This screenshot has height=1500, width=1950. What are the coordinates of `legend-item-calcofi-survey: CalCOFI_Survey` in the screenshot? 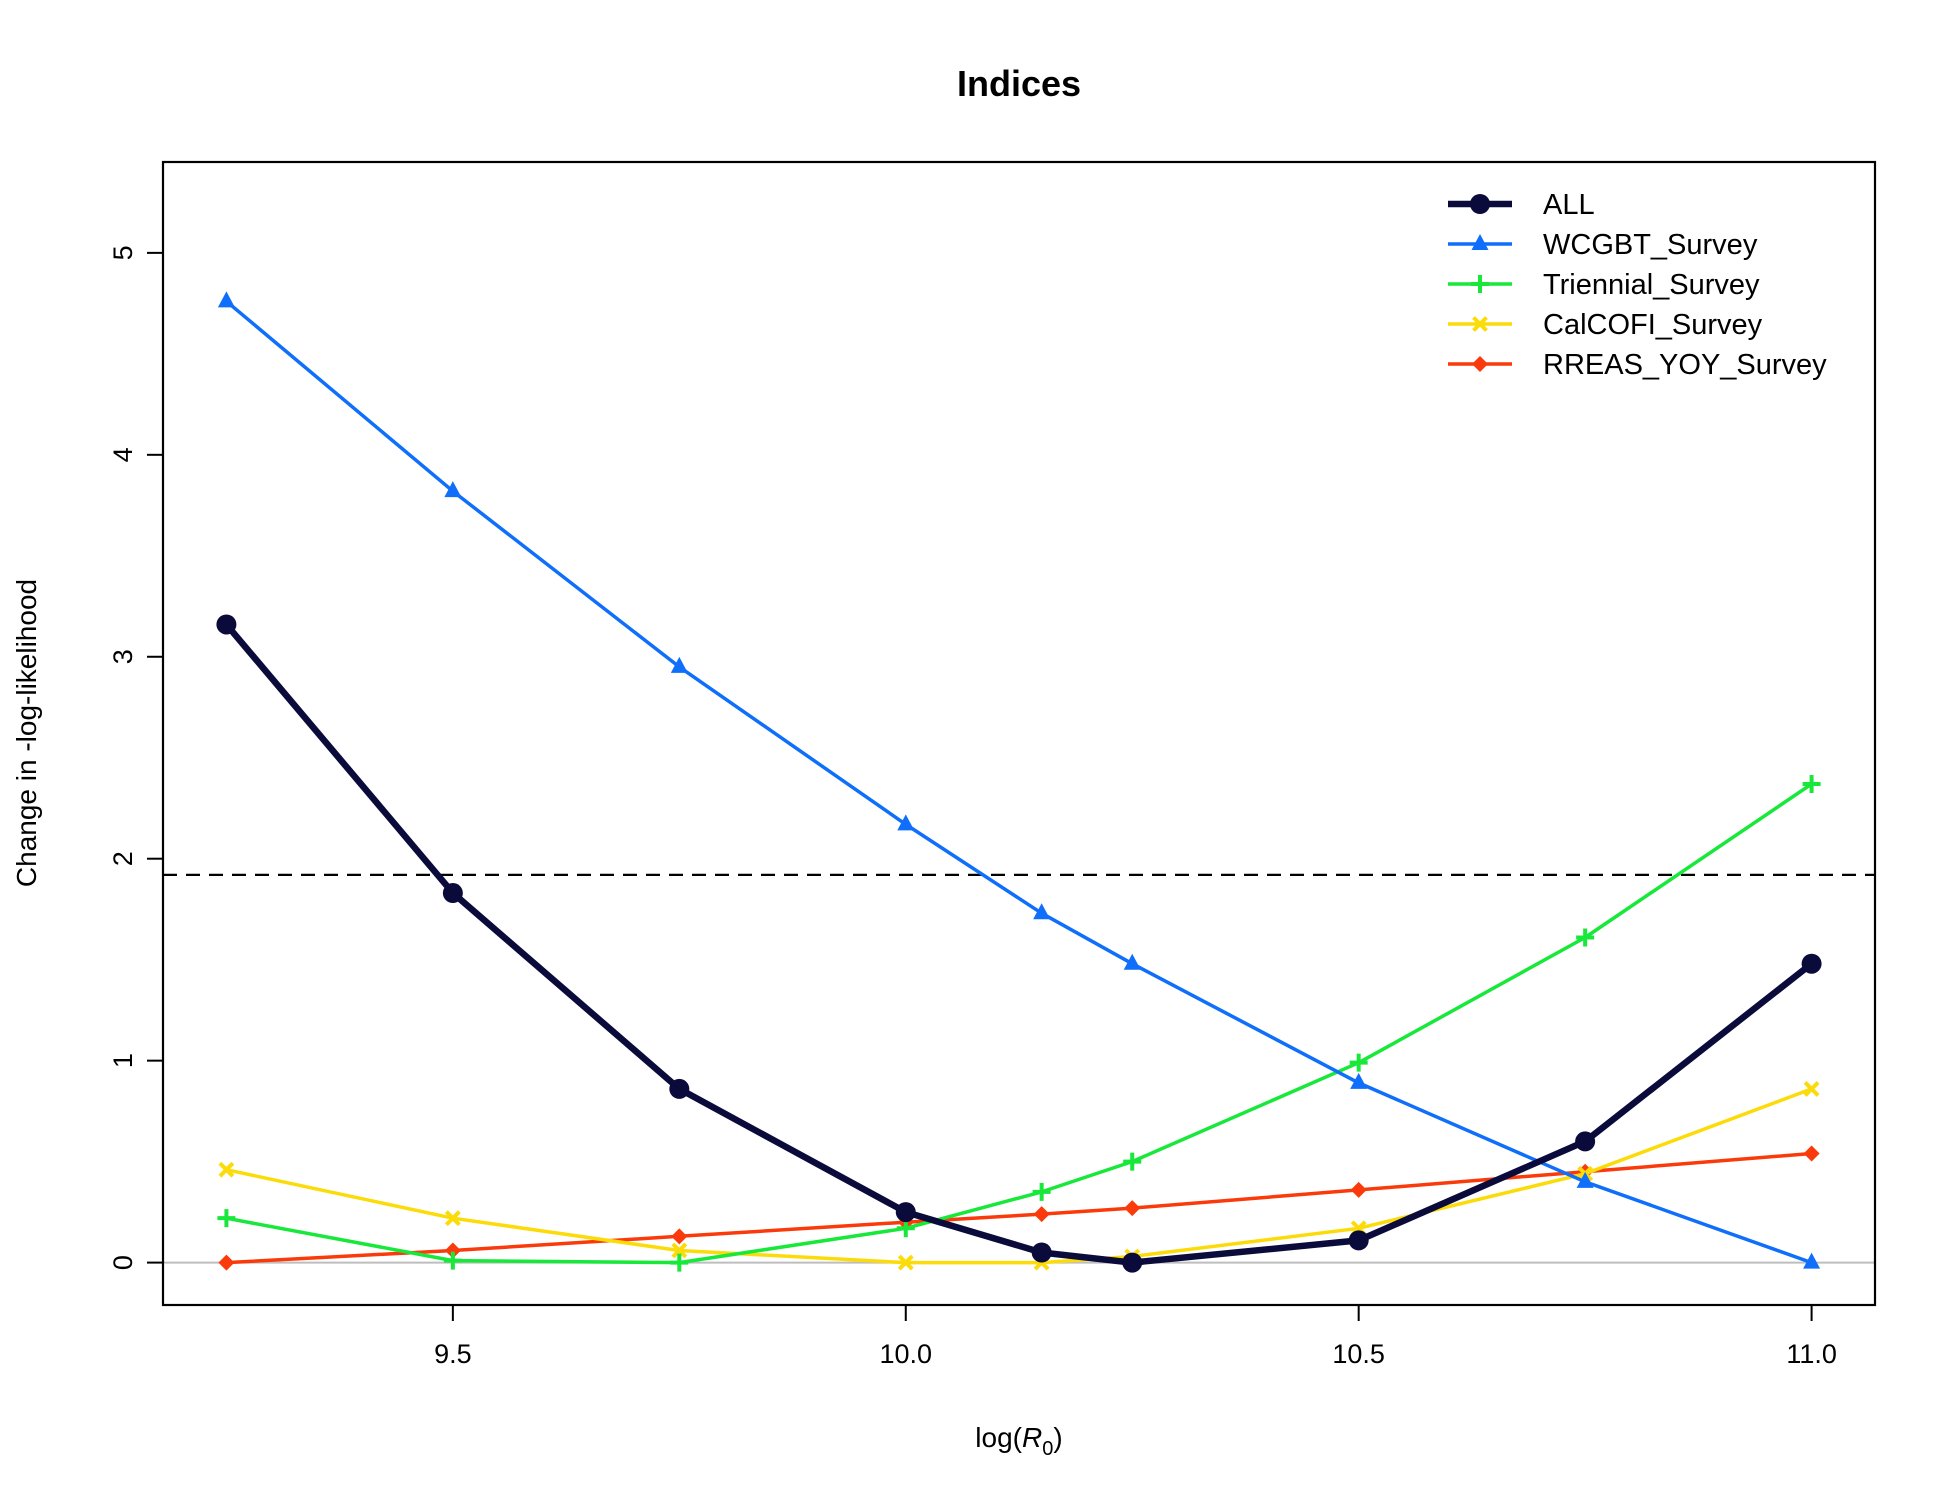 It's located at (1605, 325).